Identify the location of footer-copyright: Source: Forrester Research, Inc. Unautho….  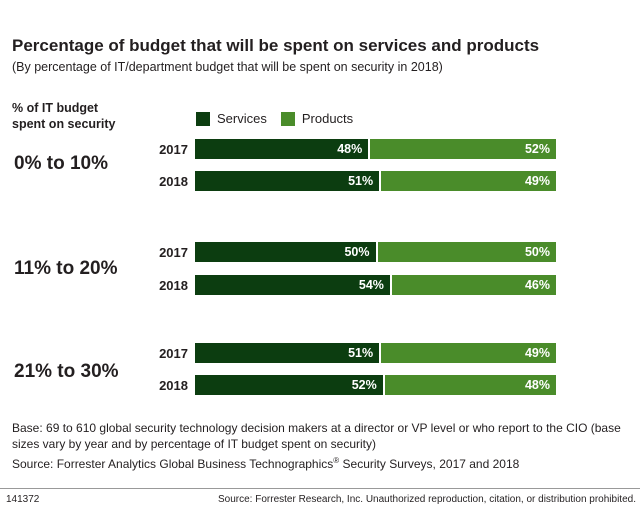
(427, 499).